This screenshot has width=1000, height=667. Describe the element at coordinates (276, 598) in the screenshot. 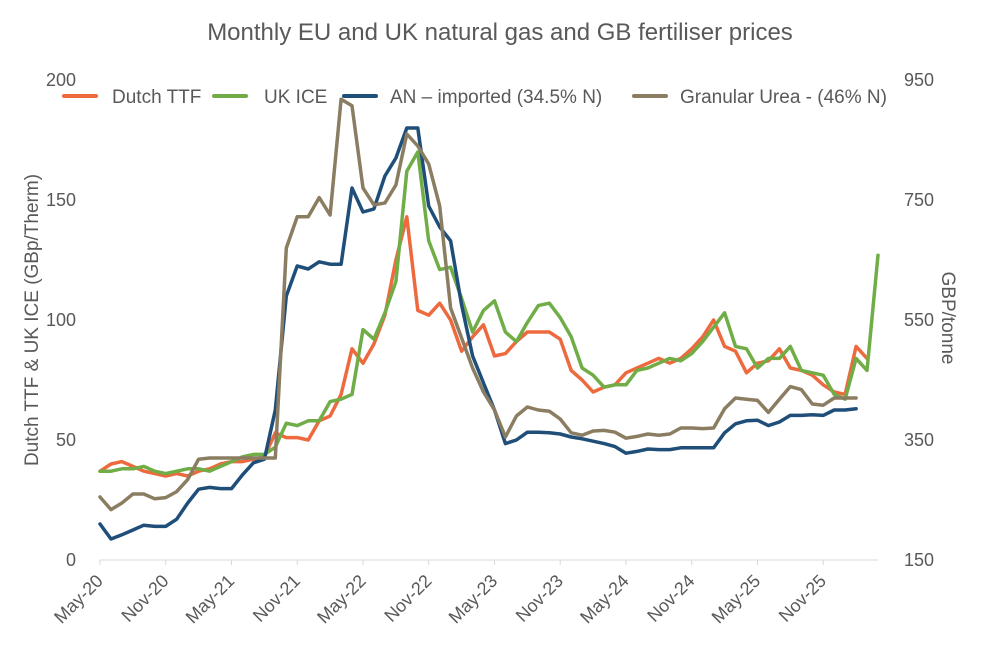

I see `x-tick-label: Nov-21` at that location.